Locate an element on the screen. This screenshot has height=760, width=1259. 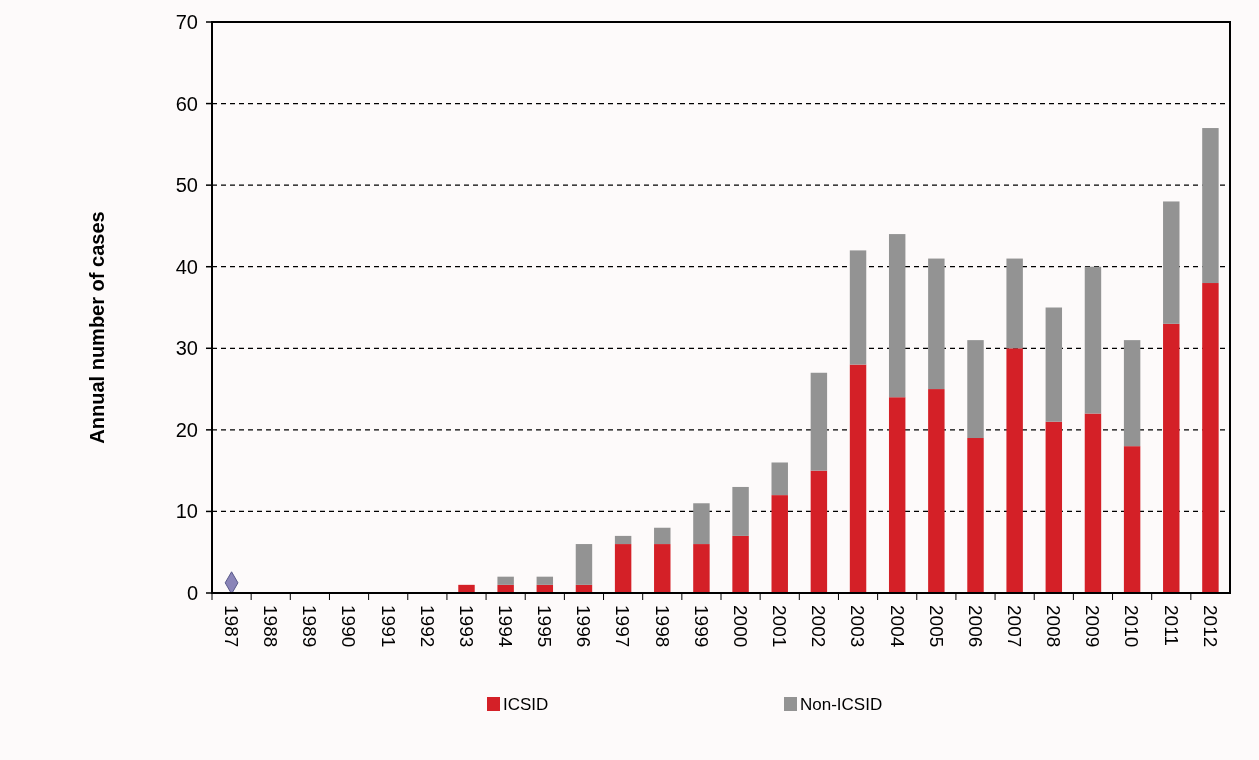
y-tick-label: 0 is located at coordinates (192, 593).